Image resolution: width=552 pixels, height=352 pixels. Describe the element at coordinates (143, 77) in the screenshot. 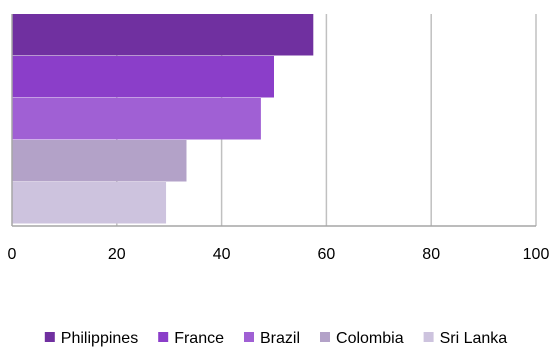

I see `bar-france` at that location.